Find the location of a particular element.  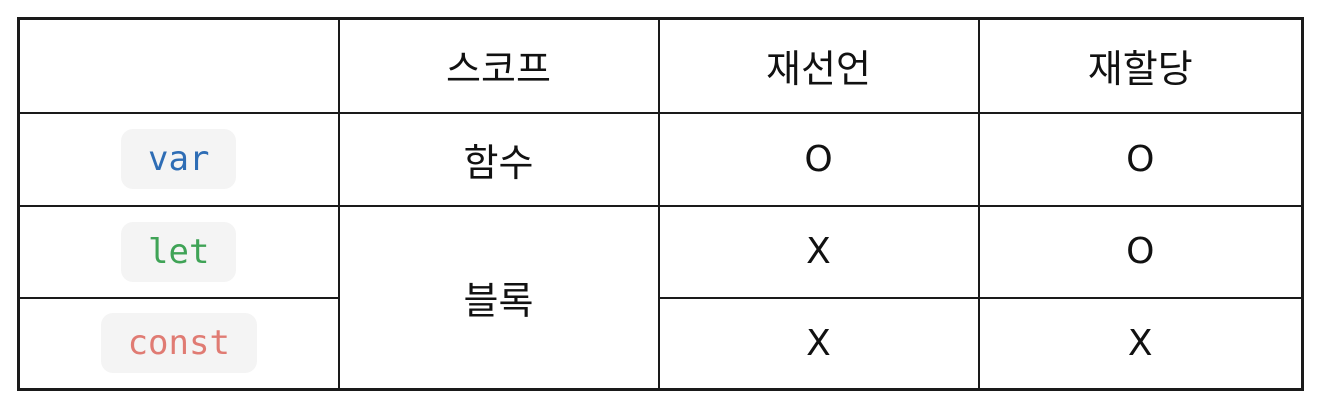

header-empty-cell is located at coordinates (178, 65).